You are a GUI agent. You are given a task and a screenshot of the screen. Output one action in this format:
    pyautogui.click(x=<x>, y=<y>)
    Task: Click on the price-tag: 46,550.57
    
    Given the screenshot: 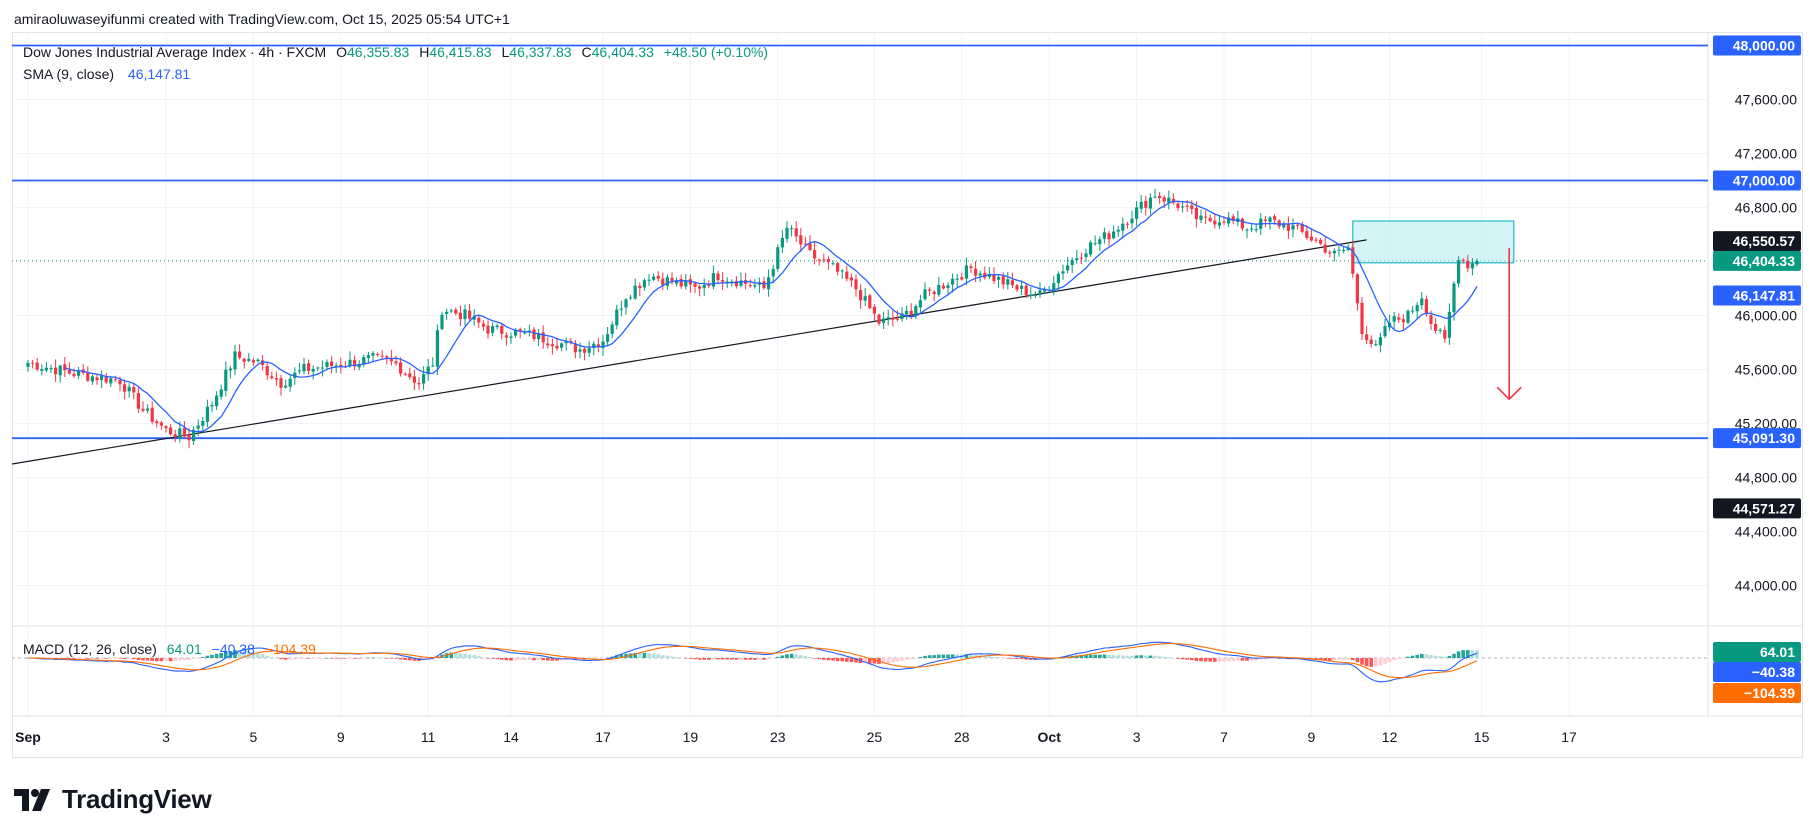 What is the action you would take?
    pyautogui.click(x=1764, y=241)
    